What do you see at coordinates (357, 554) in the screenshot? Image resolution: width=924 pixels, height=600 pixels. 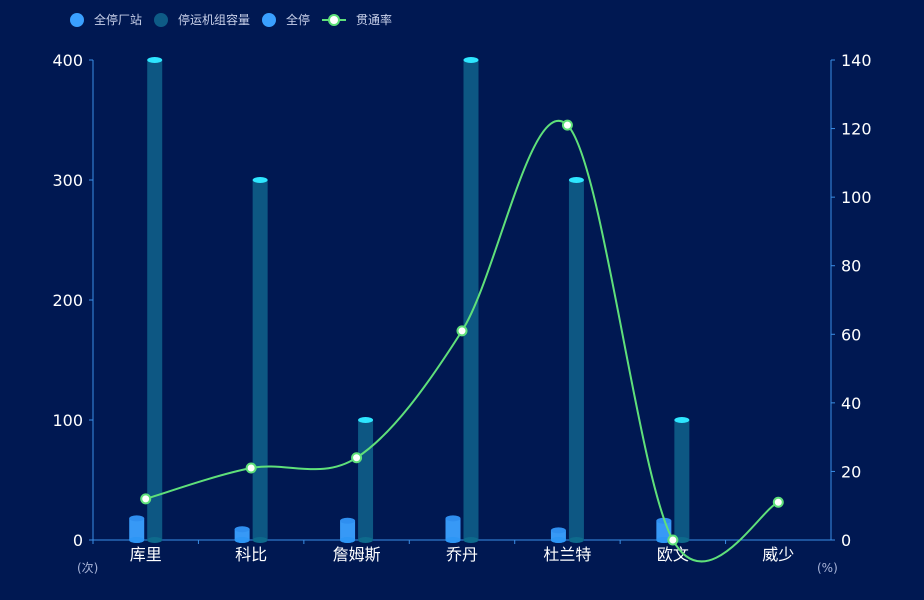 I see `x-category-label: 詹姆斯` at bounding box center [357, 554].